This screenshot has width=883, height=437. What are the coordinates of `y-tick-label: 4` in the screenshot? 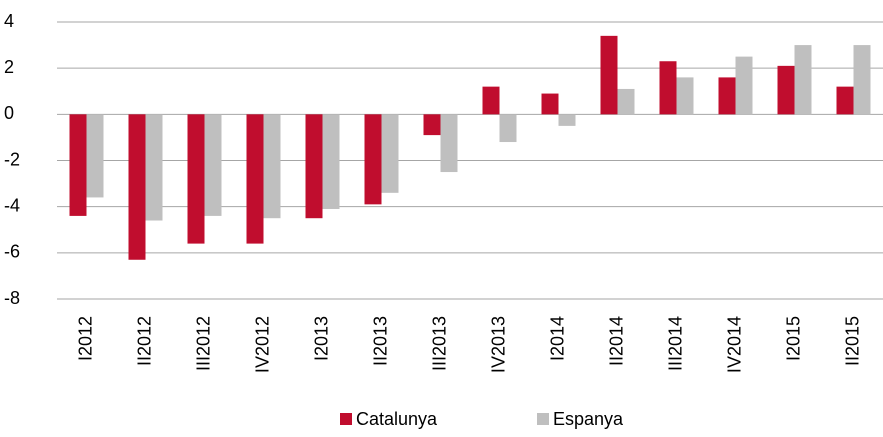 It's located at (9, 21).